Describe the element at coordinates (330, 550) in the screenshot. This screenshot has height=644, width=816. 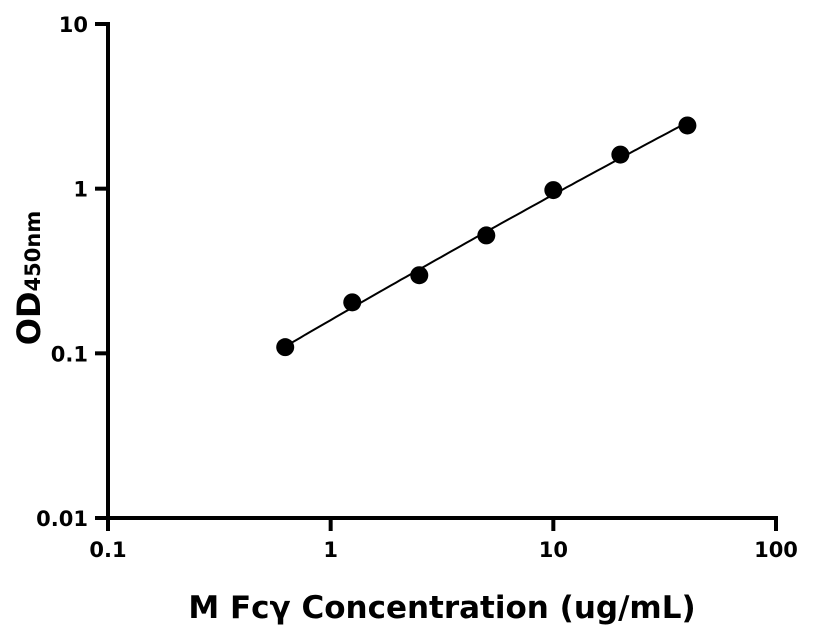
I see `x-tick-label: 1` at that location.